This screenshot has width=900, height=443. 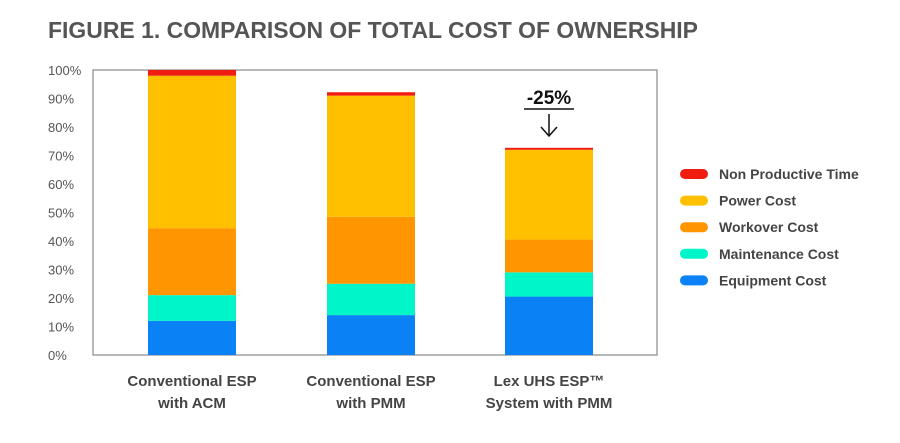 I want to click on x-tick-label: with PMM, so click(x=370, y=403).